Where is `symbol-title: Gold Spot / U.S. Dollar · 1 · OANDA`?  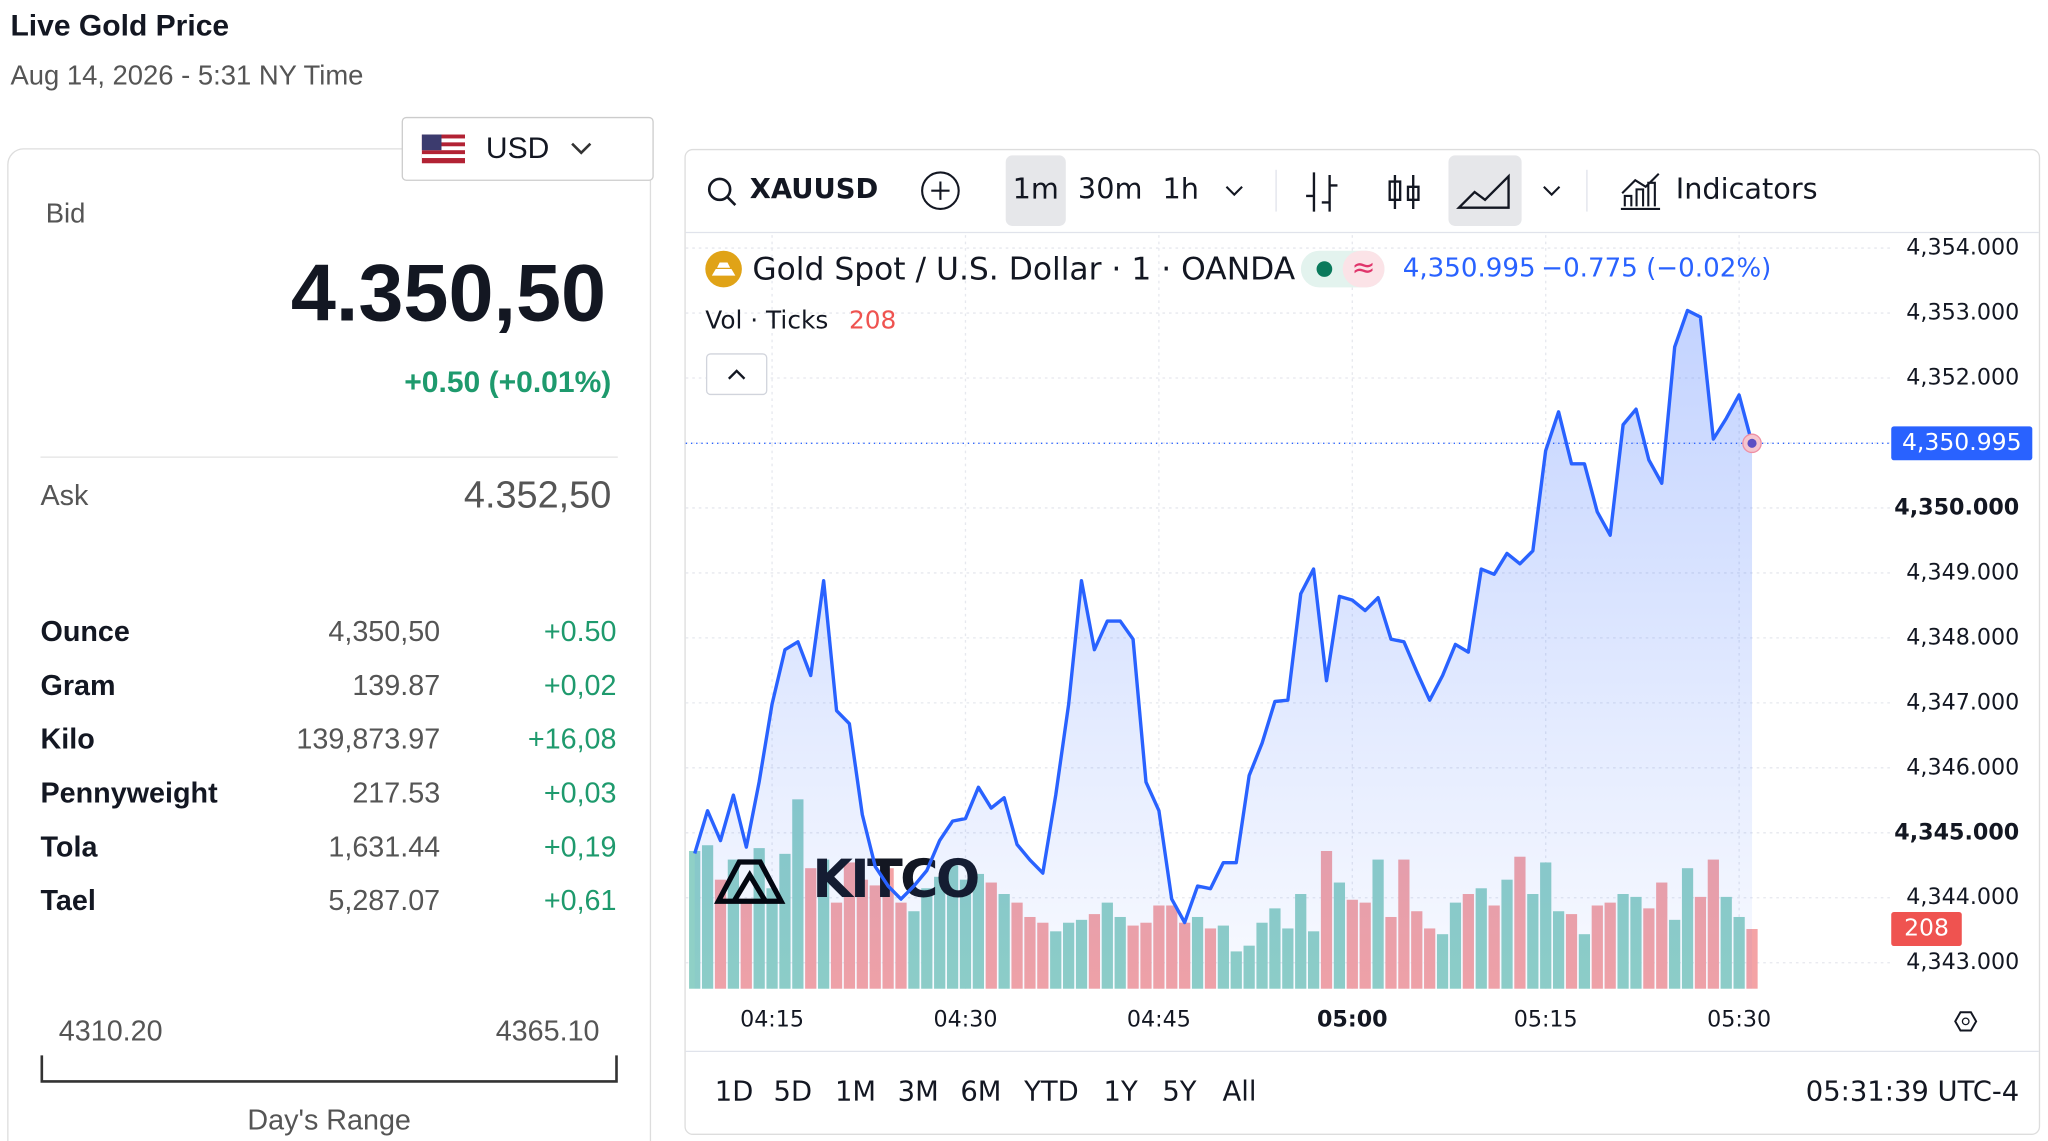 symbol-title: Gold Spot / U.S. Dollar · 1 · OANDA is located at coordinates (1023, 269).